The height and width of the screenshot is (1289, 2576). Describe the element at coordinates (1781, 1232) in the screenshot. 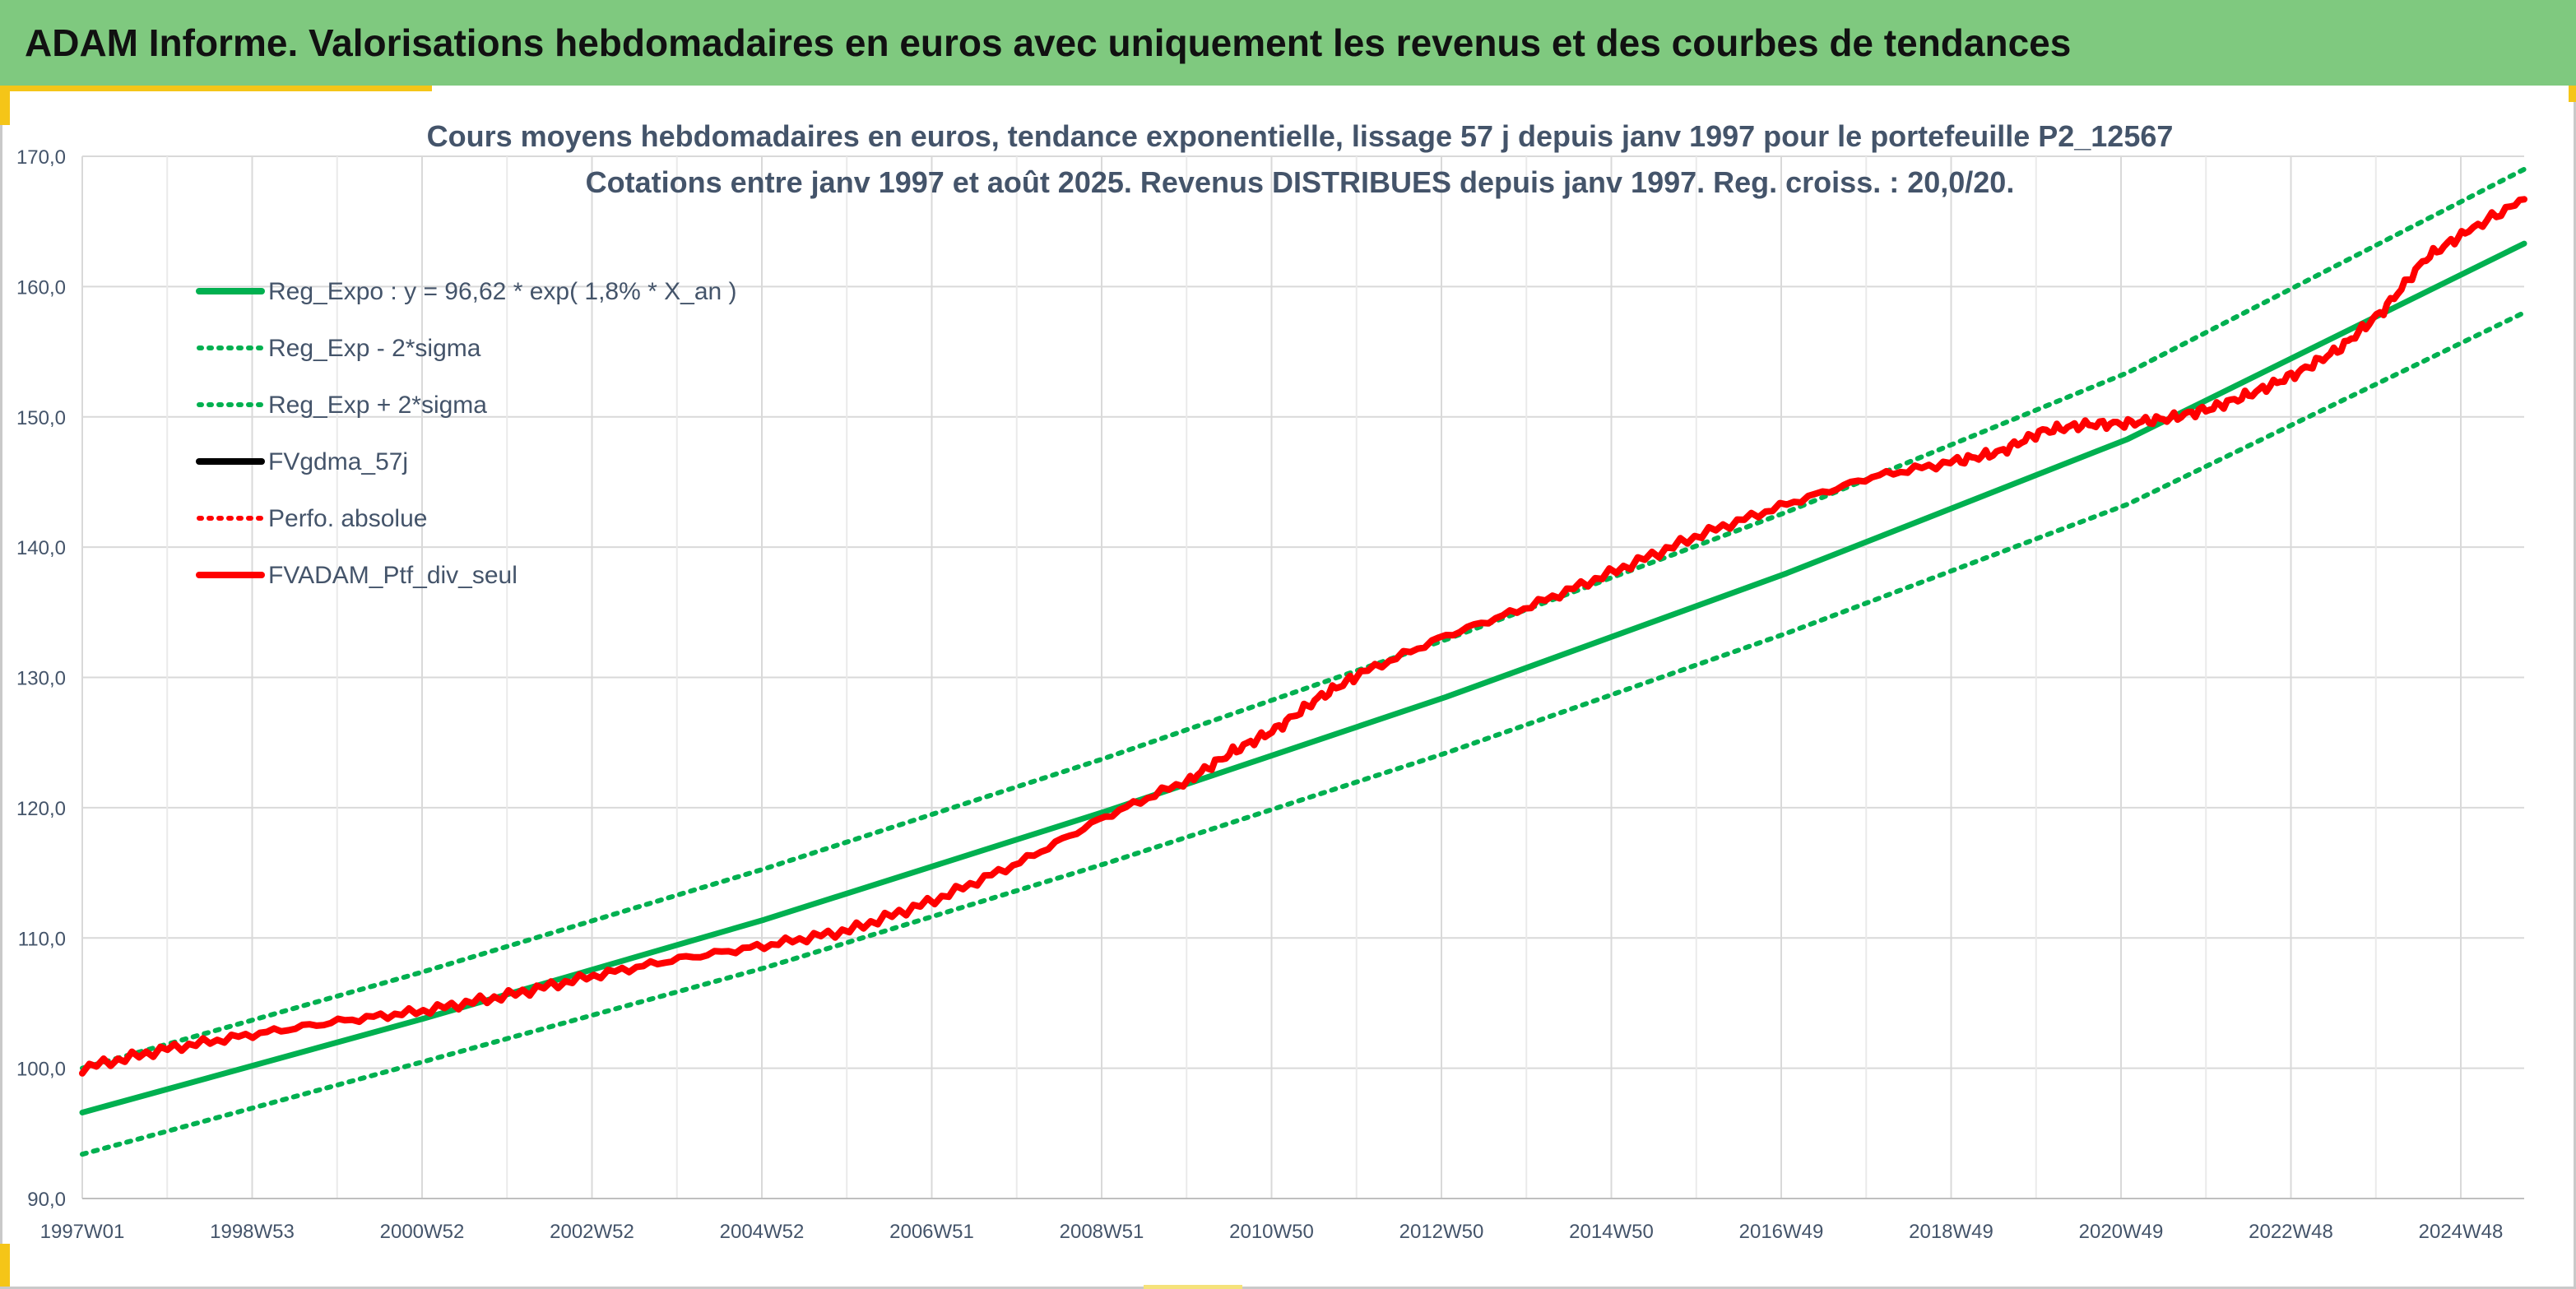

I see `x-tick-label: 2016W49` at that location.